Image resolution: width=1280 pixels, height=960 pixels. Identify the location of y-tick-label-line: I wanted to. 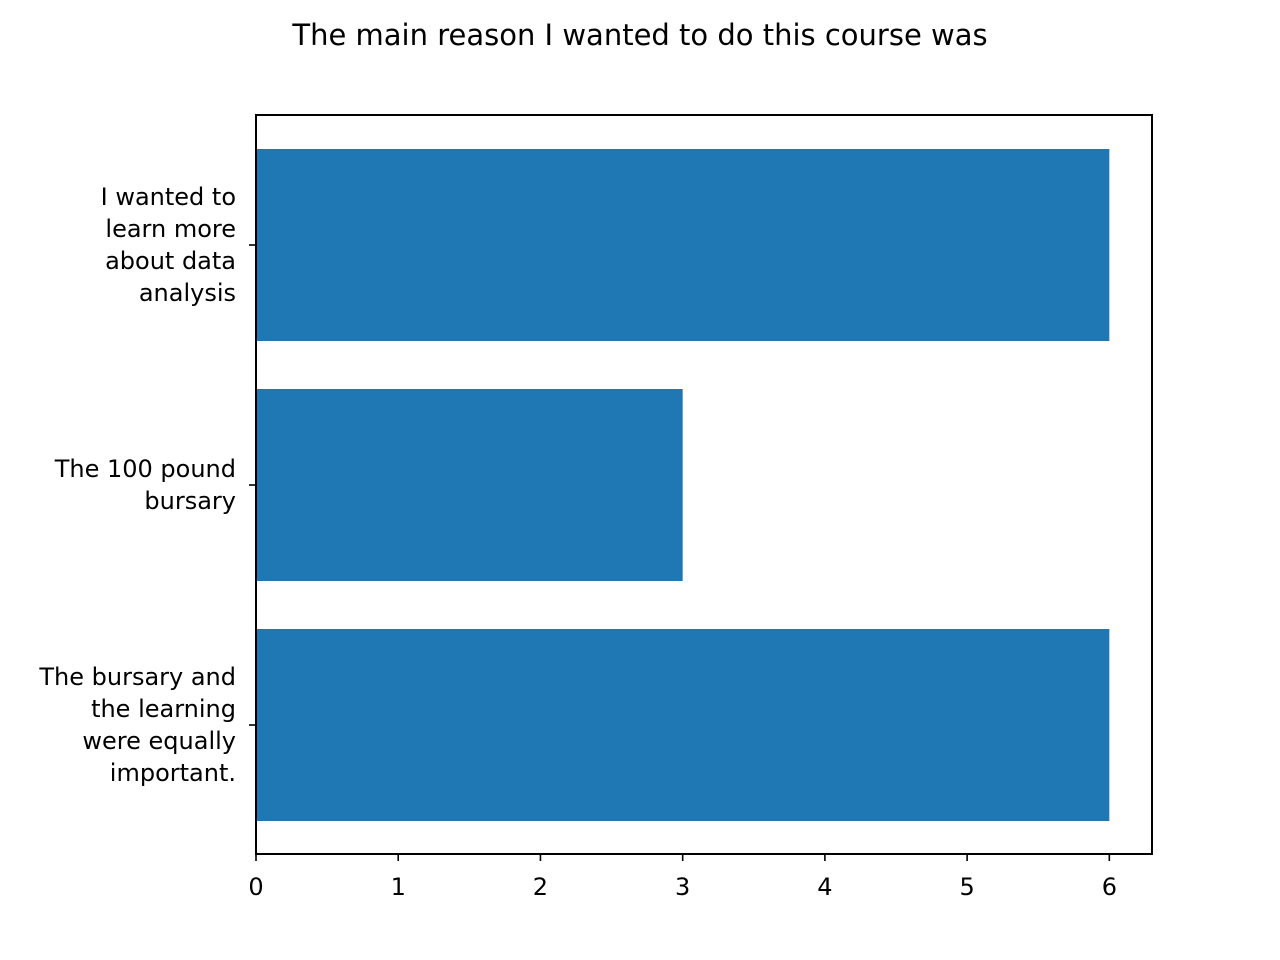
(168, 197).